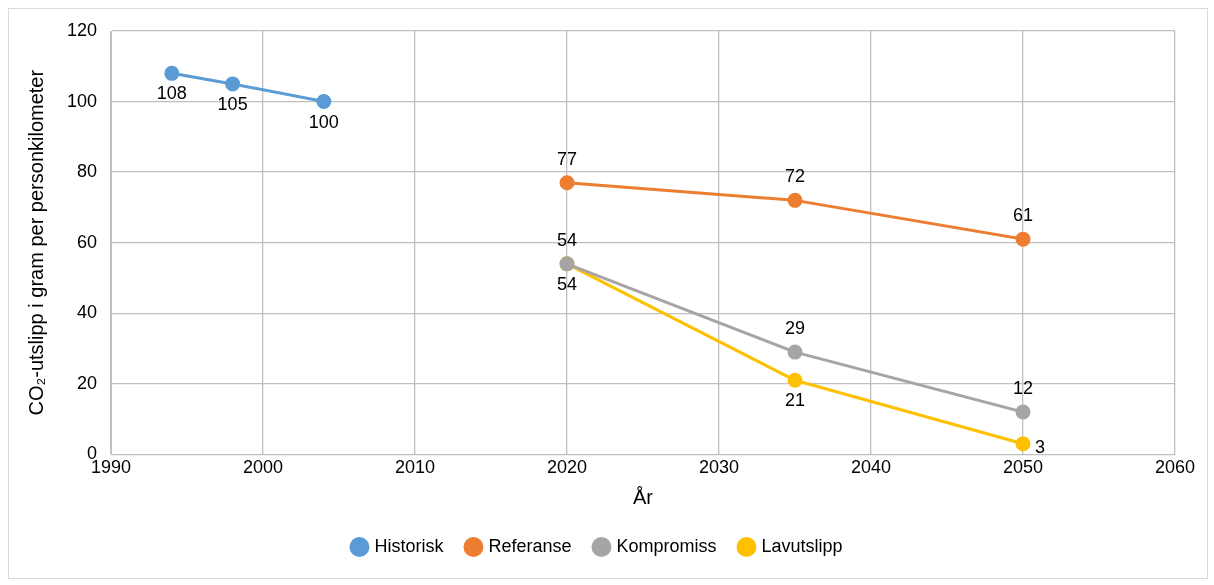 The image size is (1214, 585). I want to click on x-tick-label: 2000, so click(263, 467).